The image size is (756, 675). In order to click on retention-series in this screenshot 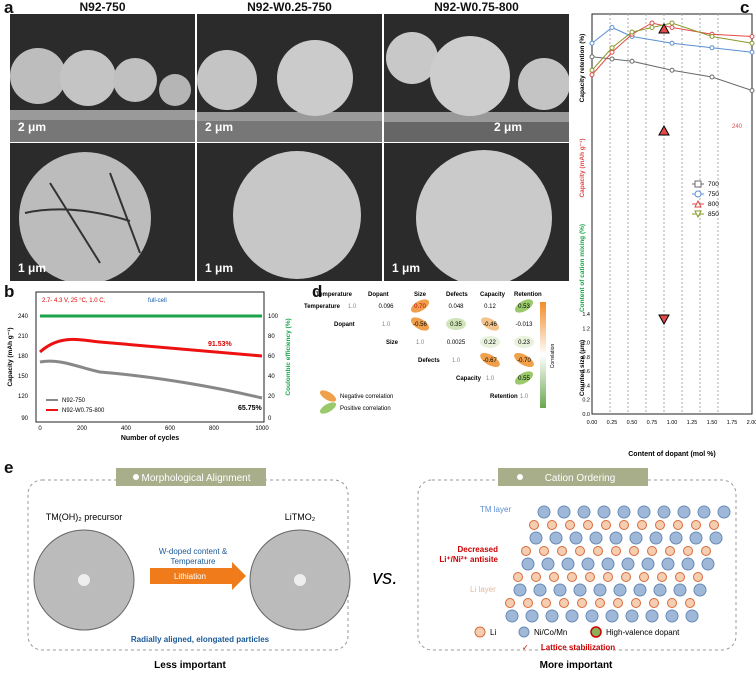, I will do `click(672, 56)`.